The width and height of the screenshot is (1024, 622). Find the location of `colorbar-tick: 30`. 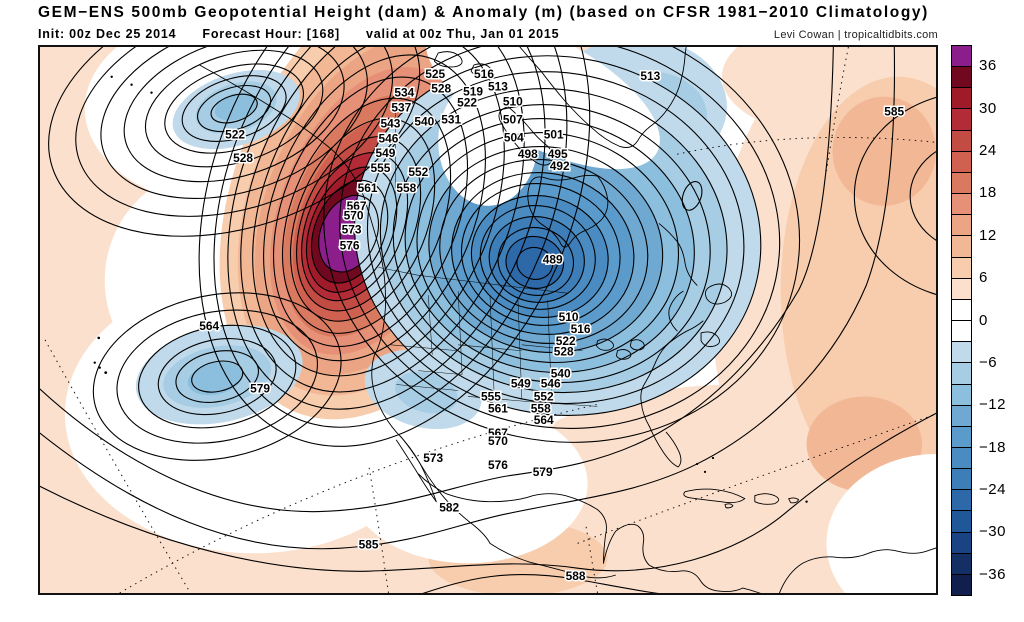

colorbar-tick: 30 is located at coordinates (988, 108).